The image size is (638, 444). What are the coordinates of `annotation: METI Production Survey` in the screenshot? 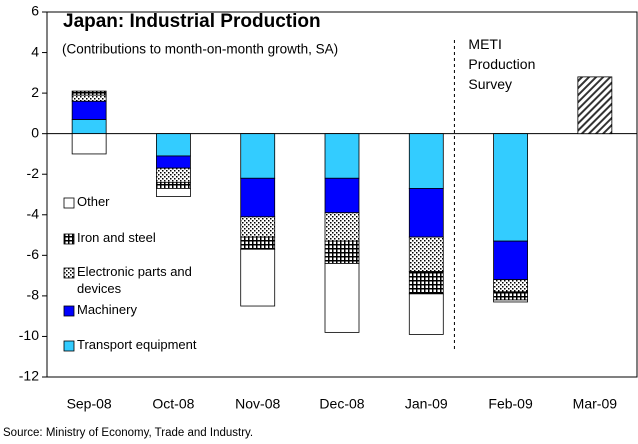 It's located at (501, 64).